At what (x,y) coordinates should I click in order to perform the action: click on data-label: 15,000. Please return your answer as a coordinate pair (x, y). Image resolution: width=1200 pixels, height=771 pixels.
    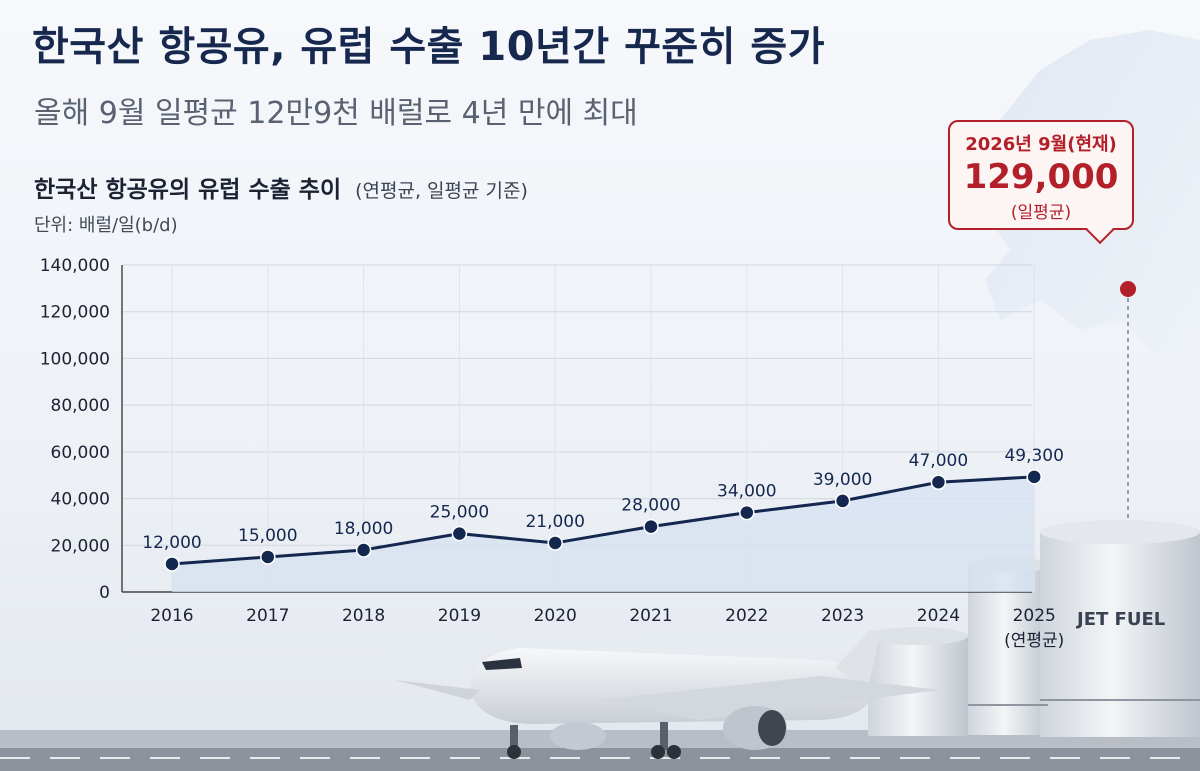
    Looking at the image, I should click on (267, 536).